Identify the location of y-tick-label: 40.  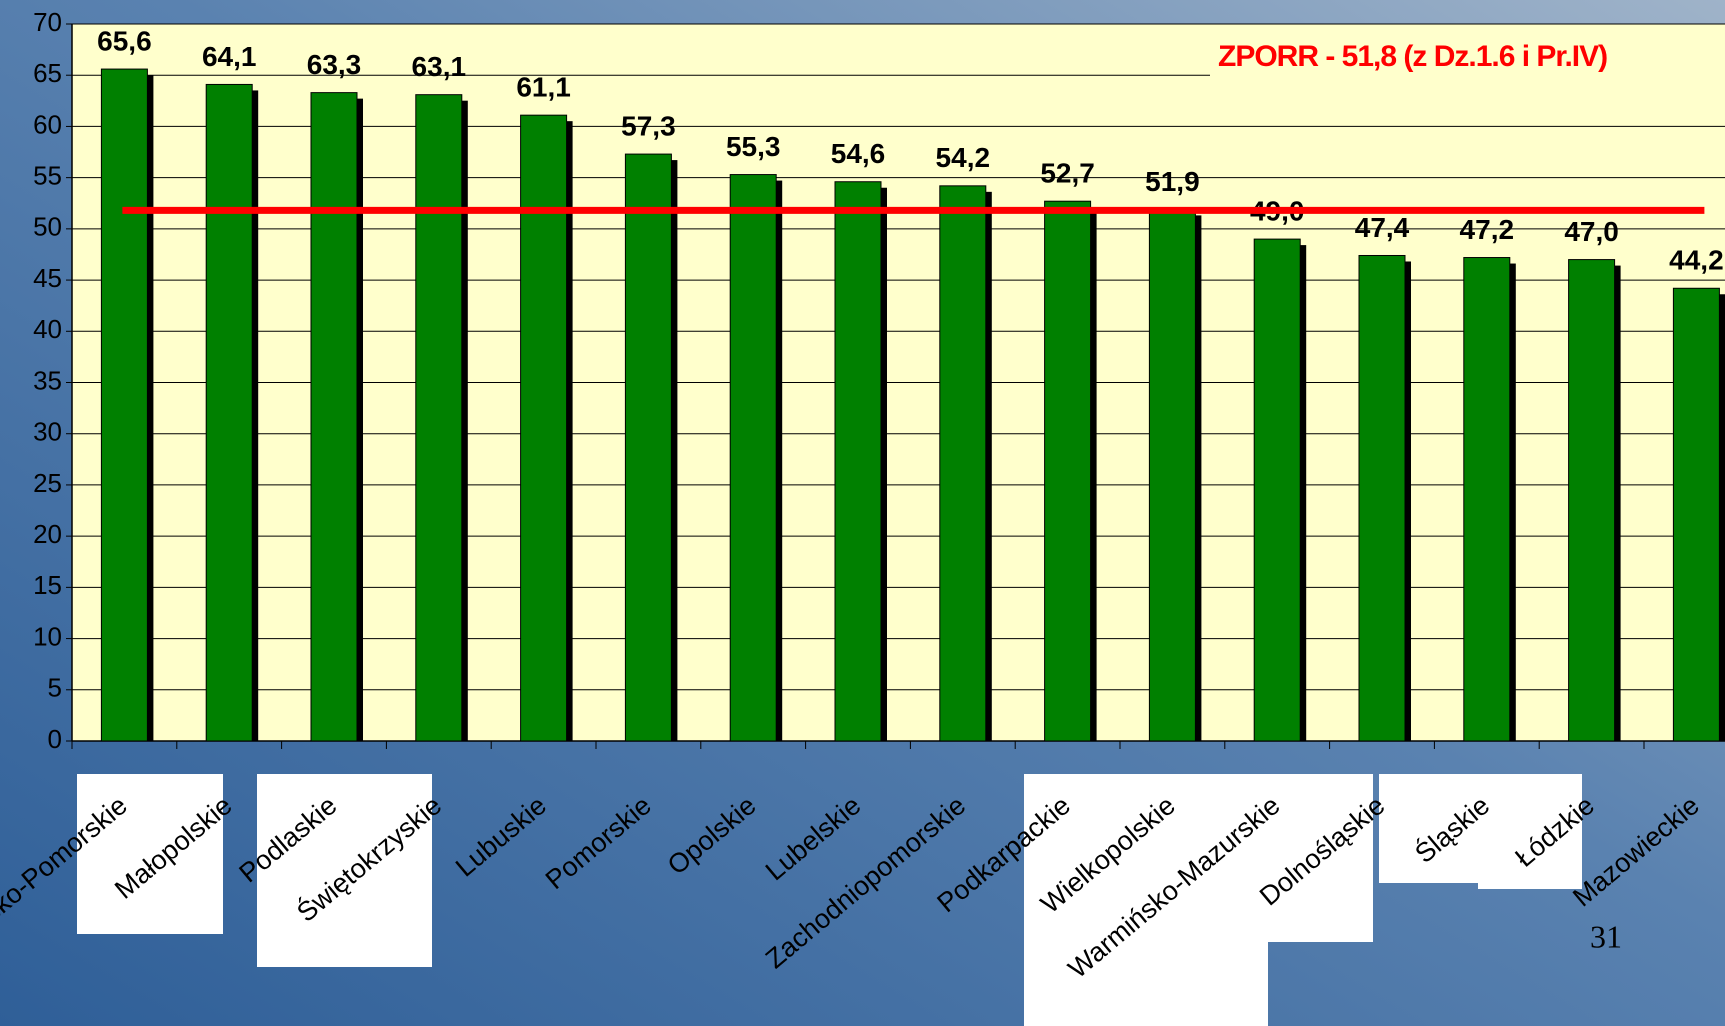
(47, 329).